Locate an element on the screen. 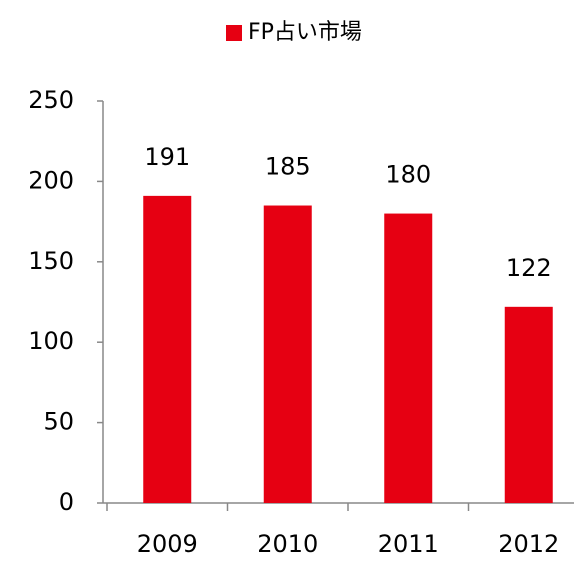 The height and width of the screenshot is (561, 574). y-tick-label: 50 is located at coordinates (58, 422).